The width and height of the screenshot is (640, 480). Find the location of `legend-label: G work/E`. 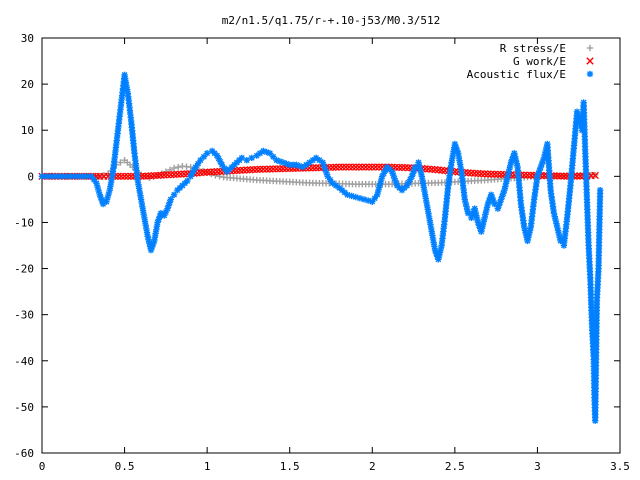

legend-label: G work/E is located at coordinates (539, 61).